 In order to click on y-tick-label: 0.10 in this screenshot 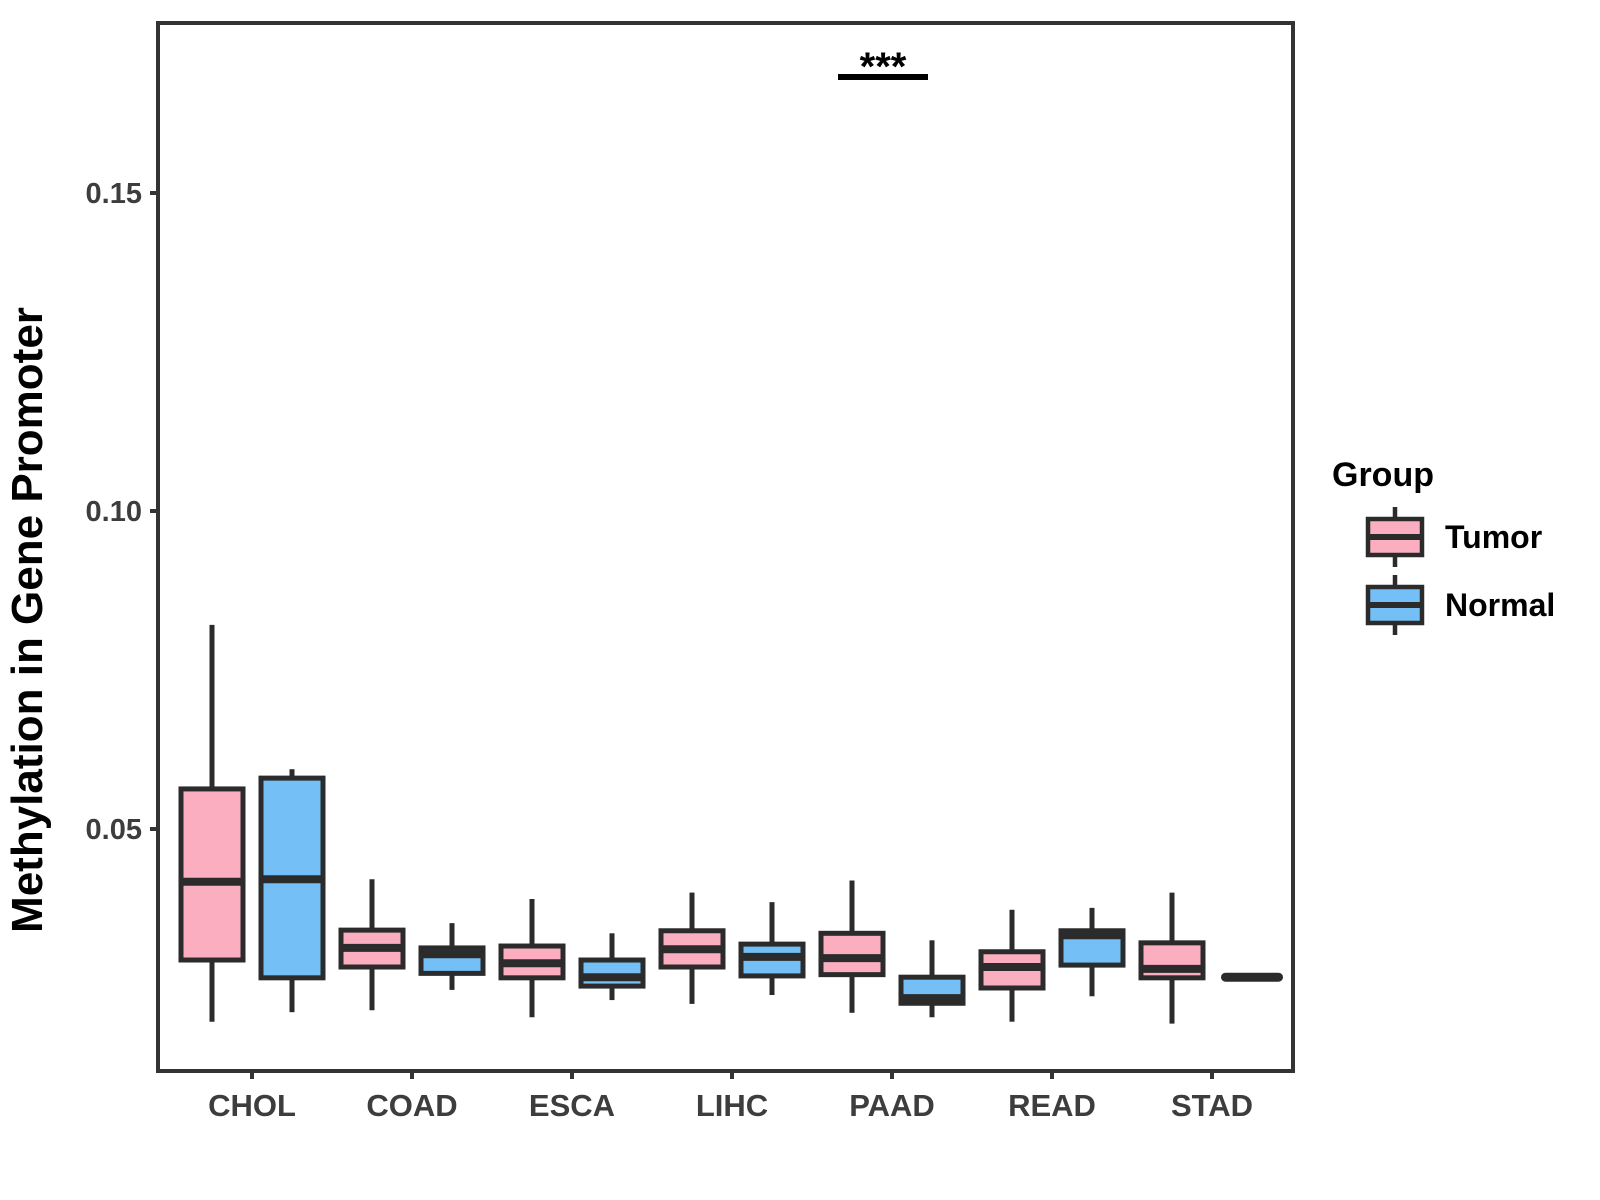, I will do `click(114, 512)`.